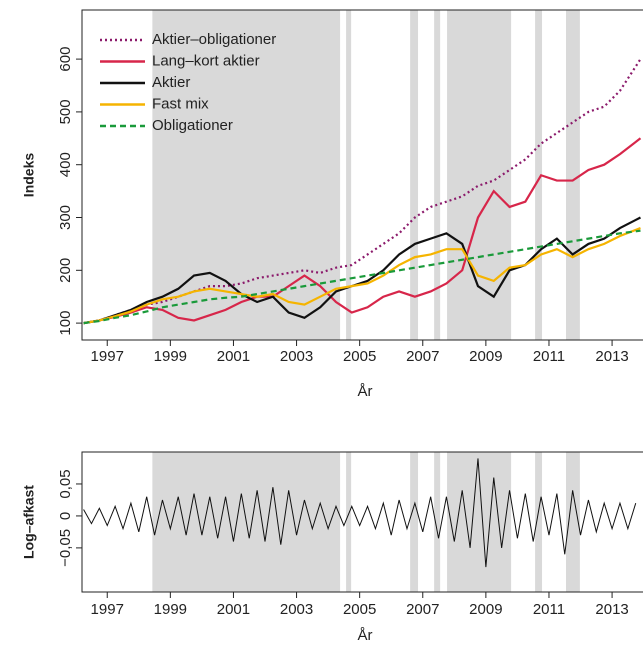 The width and height of the screenshot is (643, 649). What do you see at coordinates (65, 164) in the screenshot?
I see `y-tick-label: 400` at bounding box center [65, 164].